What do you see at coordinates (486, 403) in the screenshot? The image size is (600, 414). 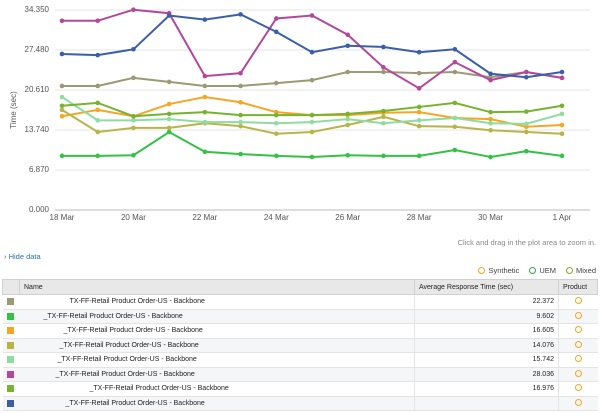 I see `value-cell` at bounding box center [486, 403].